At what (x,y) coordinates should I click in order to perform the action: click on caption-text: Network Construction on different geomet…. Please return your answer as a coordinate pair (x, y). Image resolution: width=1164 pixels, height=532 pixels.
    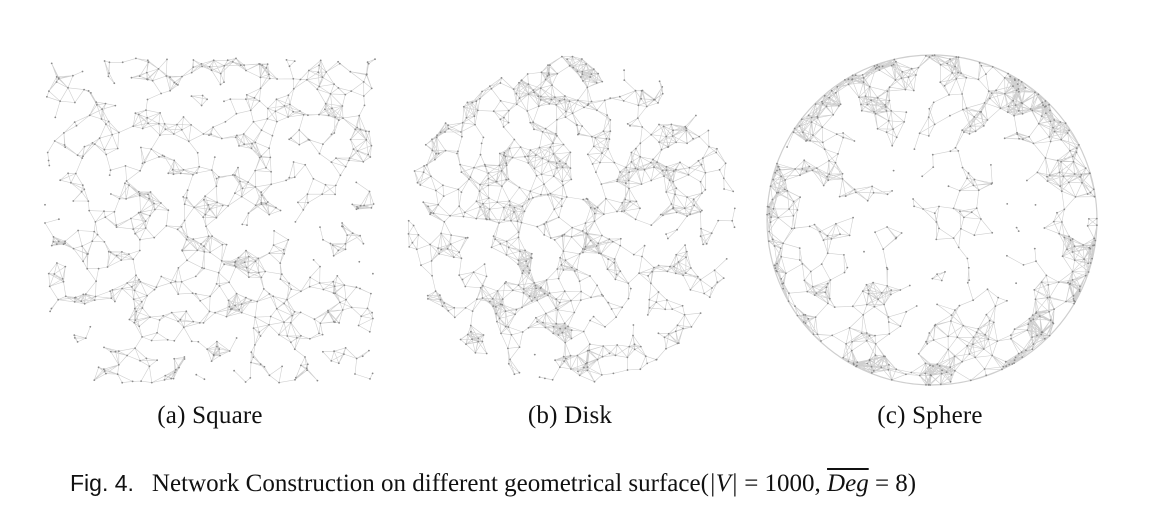
    Looking at the image, I should click on (430, 483).